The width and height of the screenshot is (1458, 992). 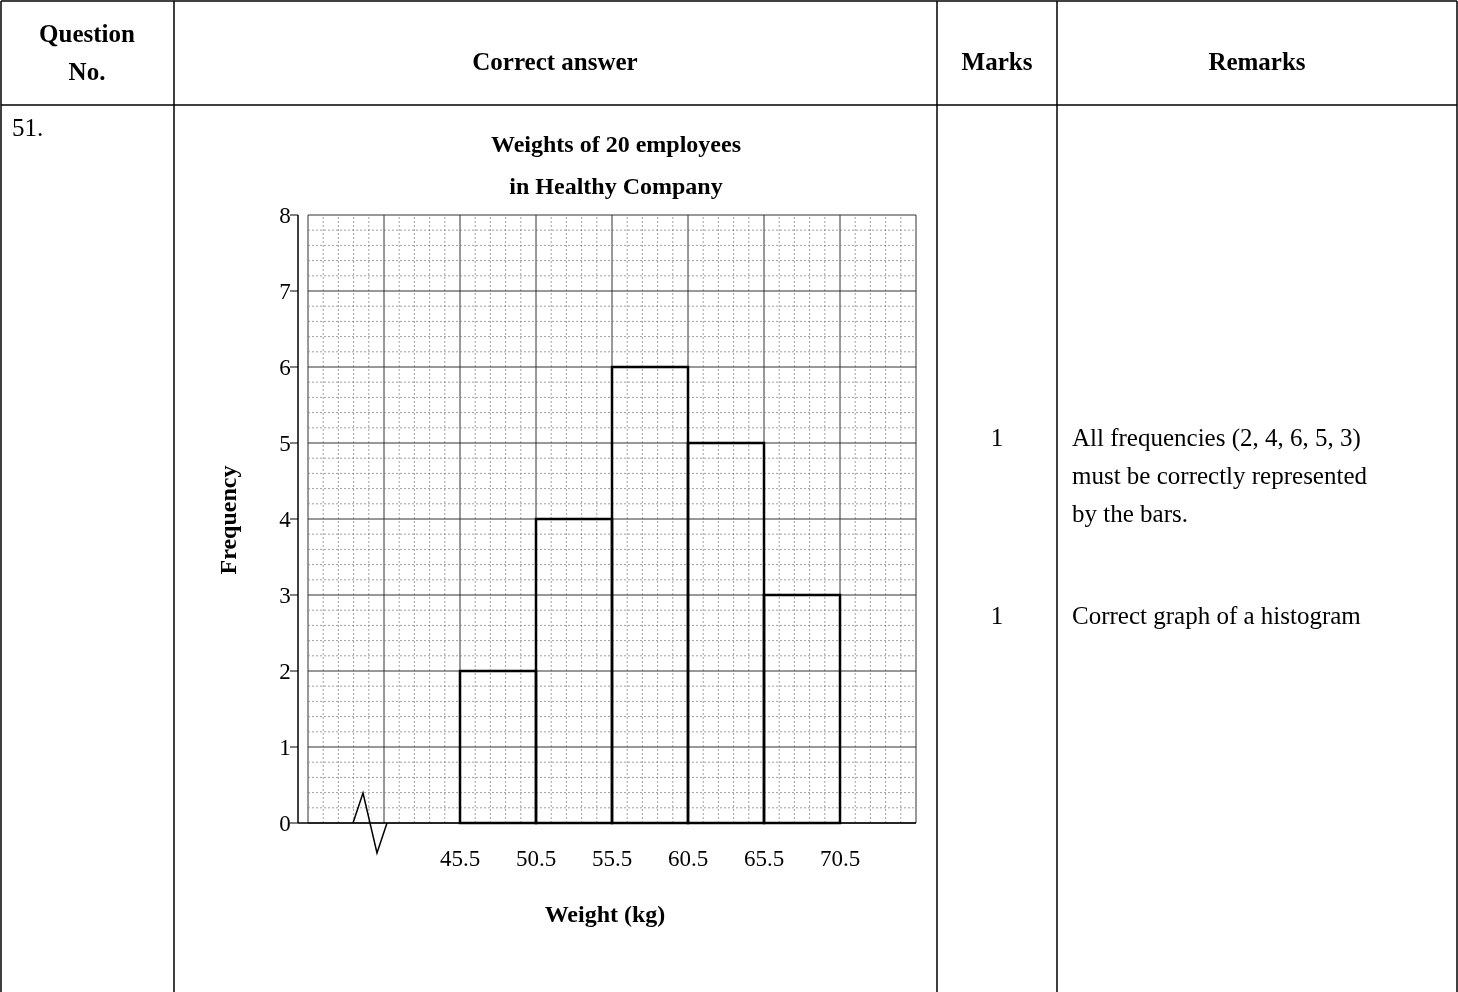 What do you see at coordinates (688, 858) in the screenshot?
I see `x-tick-label: 60.5` at bounding box center [688, 858].